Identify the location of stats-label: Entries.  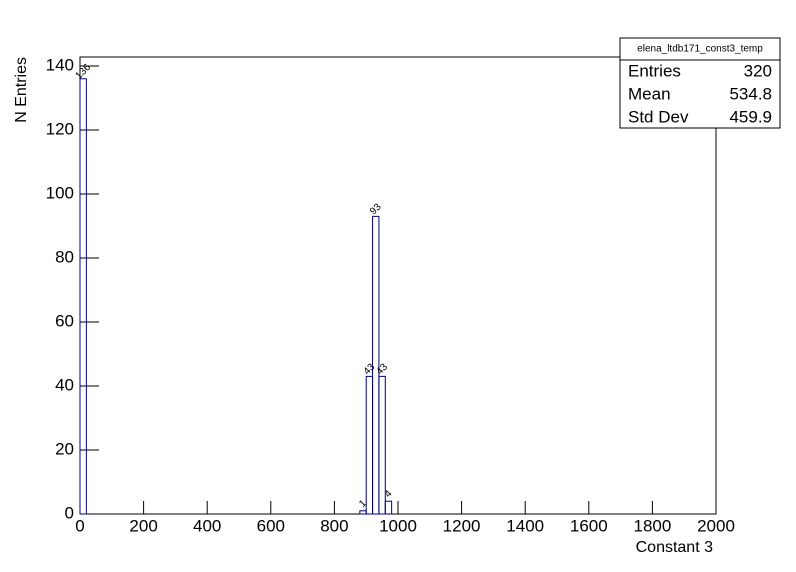
(654, 70).